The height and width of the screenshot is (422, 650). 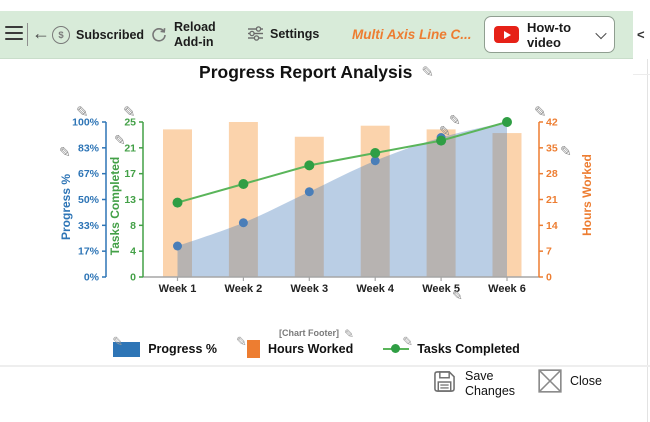 I want to click on y-tick-label: 14, so click(x=552, y=226).